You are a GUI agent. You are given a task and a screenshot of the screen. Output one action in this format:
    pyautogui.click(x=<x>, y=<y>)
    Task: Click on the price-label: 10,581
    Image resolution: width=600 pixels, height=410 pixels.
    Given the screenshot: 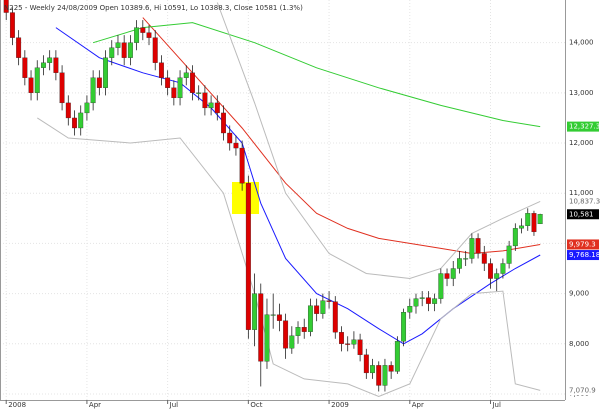 What is the action you would take?
    pyautogui.click(x=581, y=214)
    